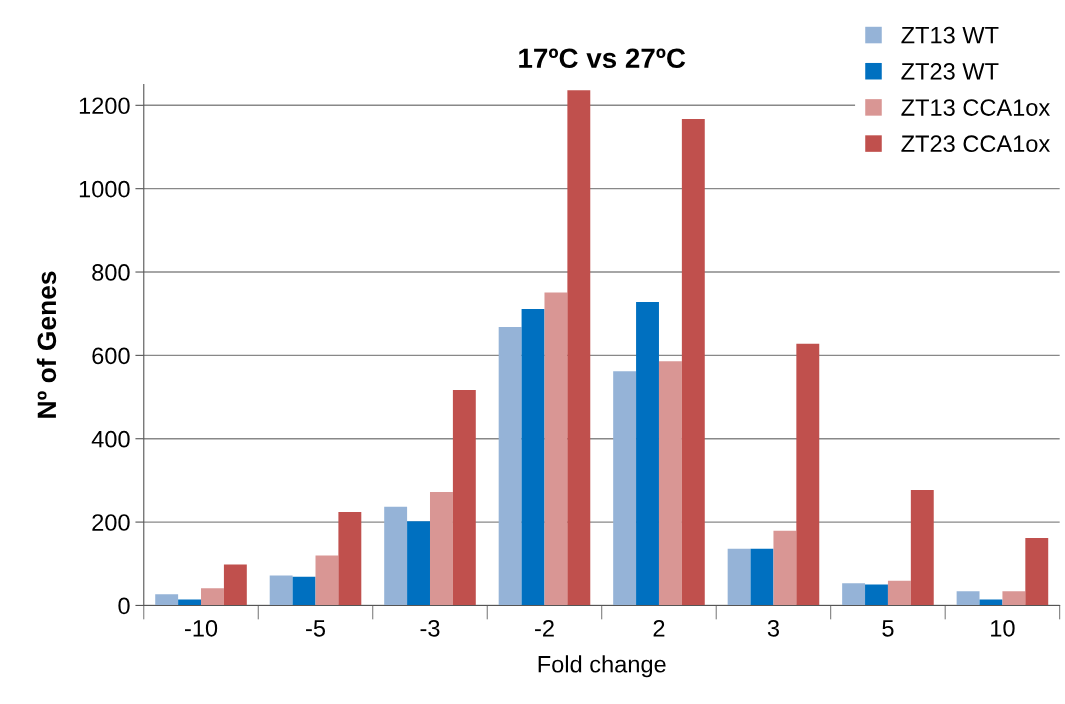 The image size is (1065, 704). Describe the element at coordinates (111, 522) in the screenshot. I see `y-tick-label: 200` at that location.